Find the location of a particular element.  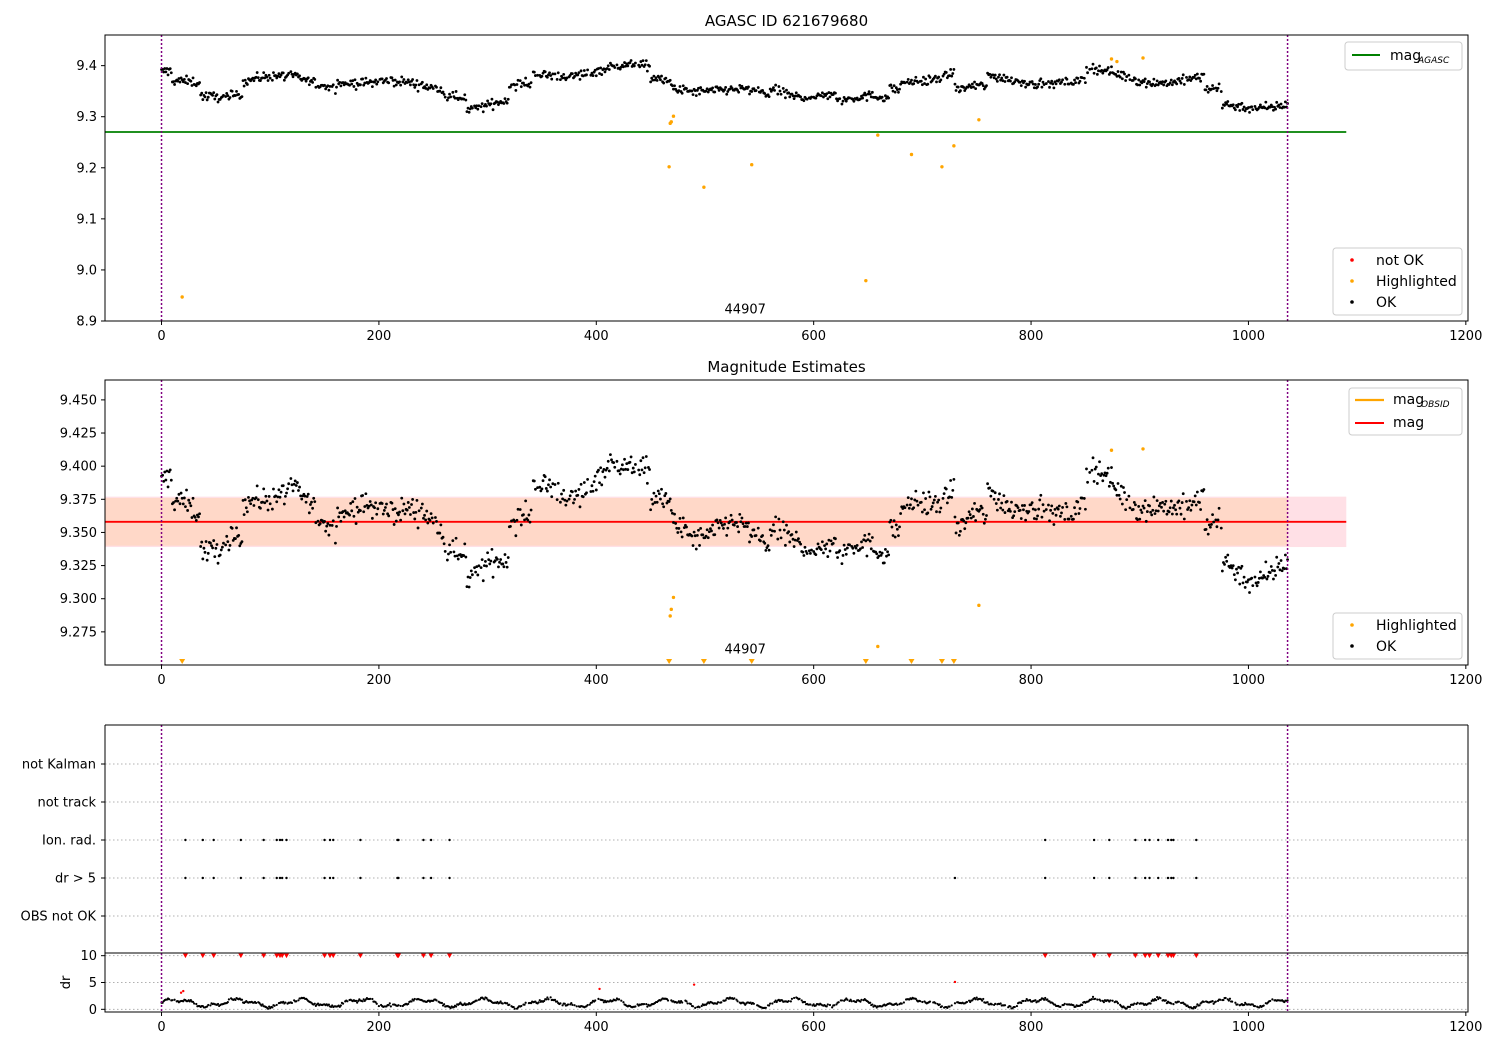

y-tick-label: 9.300 is located at coordinates (78, 599).